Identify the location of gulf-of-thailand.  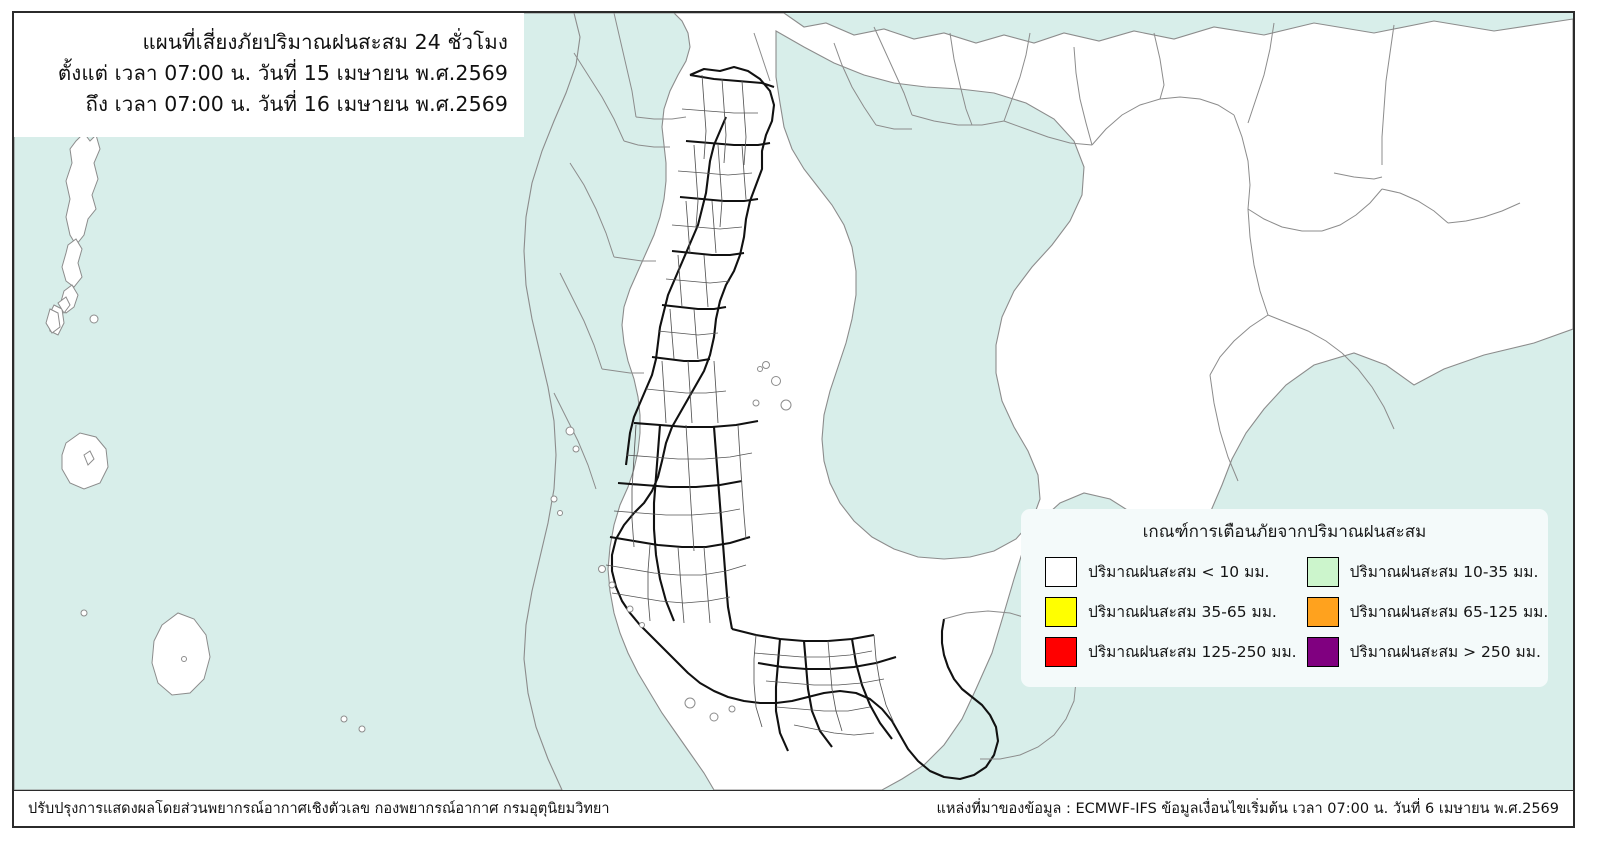
(930, 295).